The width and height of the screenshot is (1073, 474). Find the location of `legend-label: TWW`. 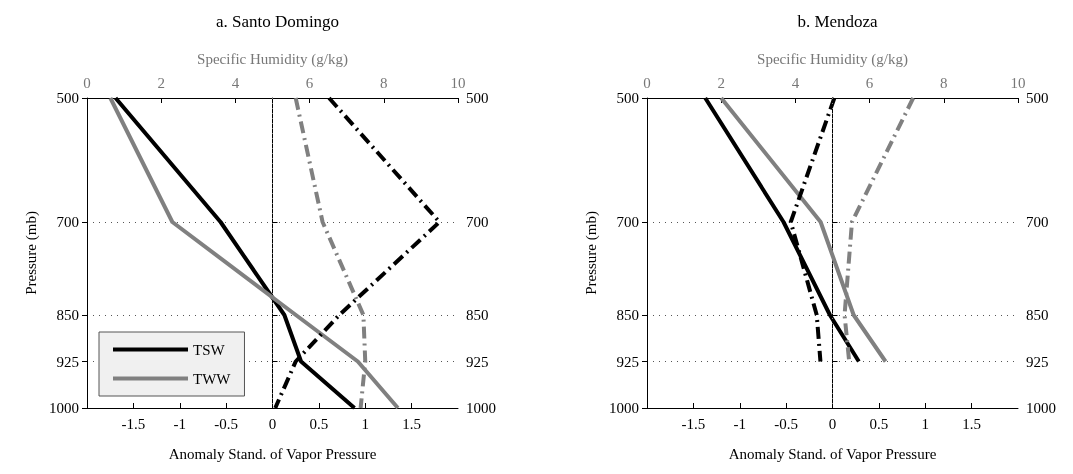

legend-label: TWW is located at coordinates (212, 378).